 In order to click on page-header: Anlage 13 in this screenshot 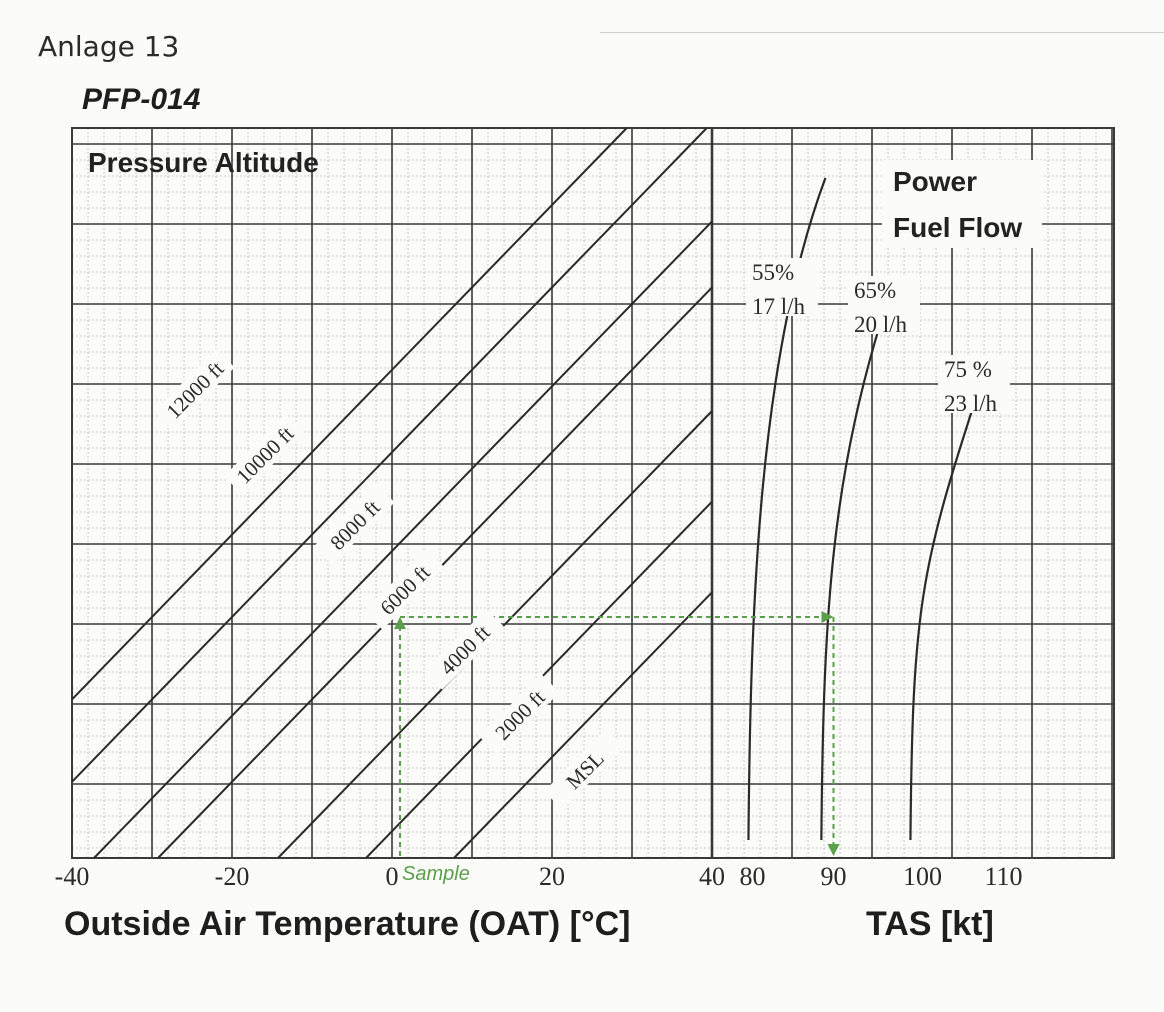, I will do `click(109, 46)`.